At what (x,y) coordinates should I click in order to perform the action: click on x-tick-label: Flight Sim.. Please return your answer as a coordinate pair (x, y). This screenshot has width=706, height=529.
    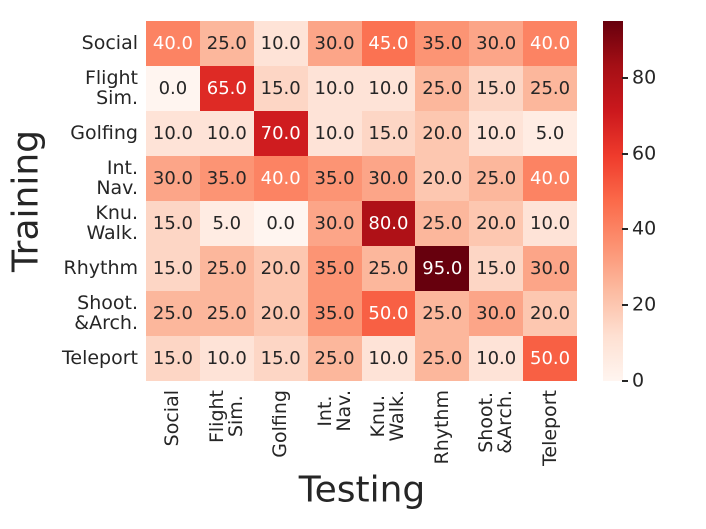
    Looking at the image, I should click on (226, 417).